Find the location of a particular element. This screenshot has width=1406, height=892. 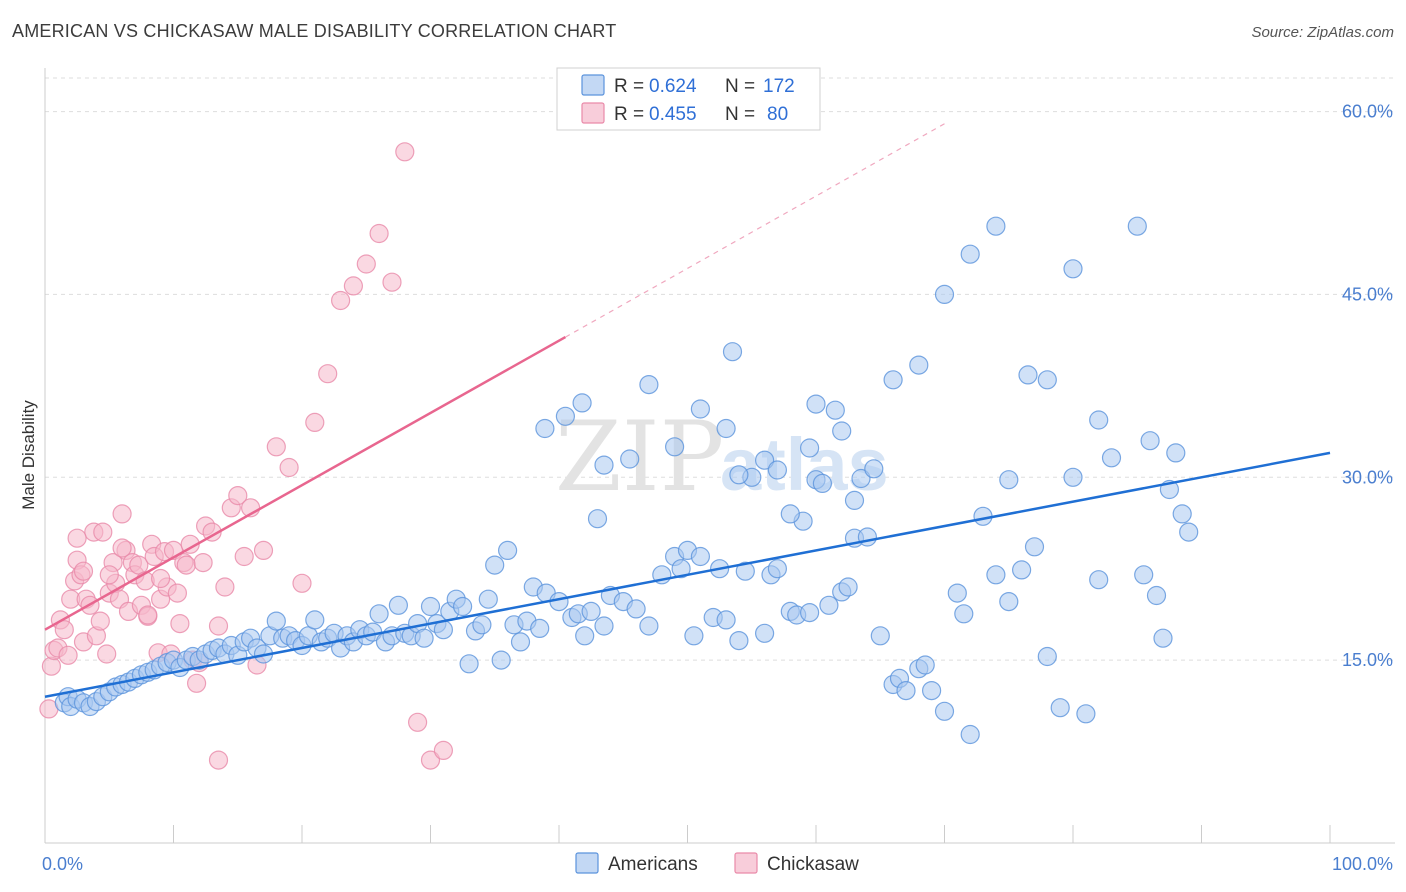

stats-legend: R = 0.624 N = 172 R = 0.455 N = 80 is located at coordinates (688, 99).